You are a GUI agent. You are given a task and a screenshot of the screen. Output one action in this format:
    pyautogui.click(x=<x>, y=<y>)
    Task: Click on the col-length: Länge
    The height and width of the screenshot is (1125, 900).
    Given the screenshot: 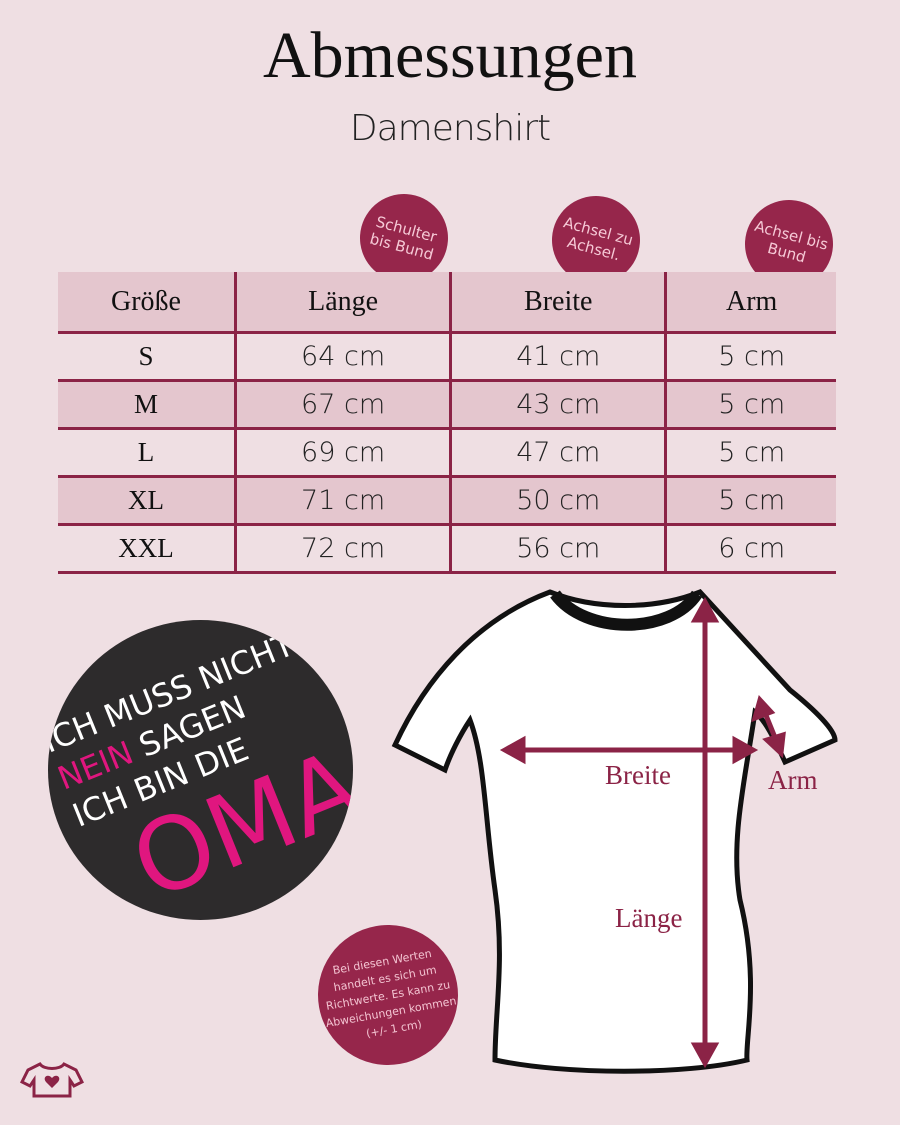 What is the action you would take?
    pyautogui.click(x=342, y=303)
    